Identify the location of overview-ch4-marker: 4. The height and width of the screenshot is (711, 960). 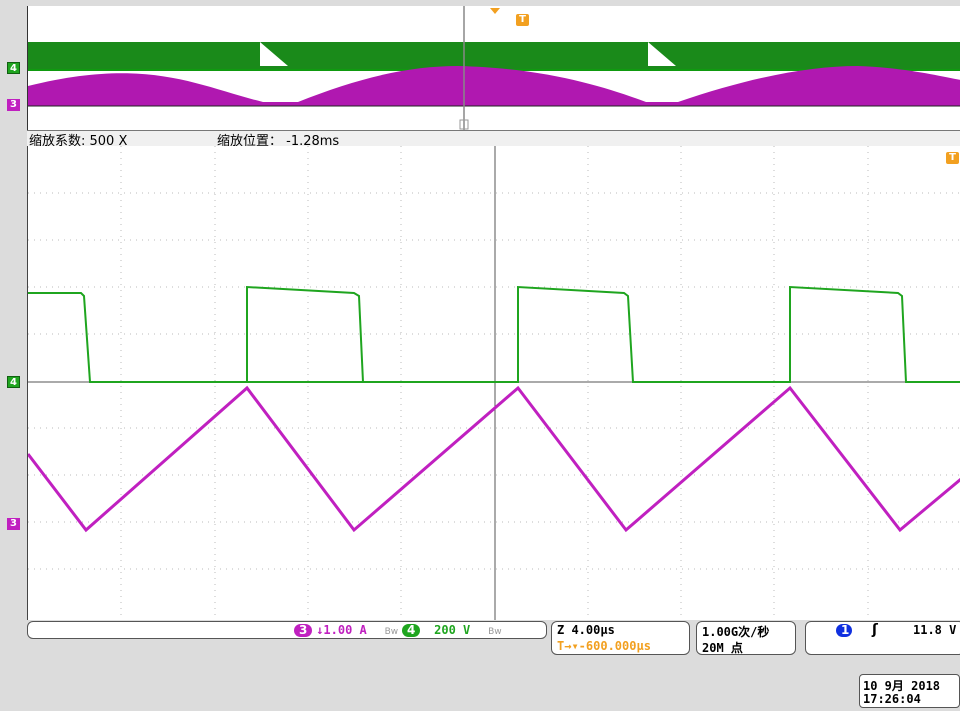
(13, 68).